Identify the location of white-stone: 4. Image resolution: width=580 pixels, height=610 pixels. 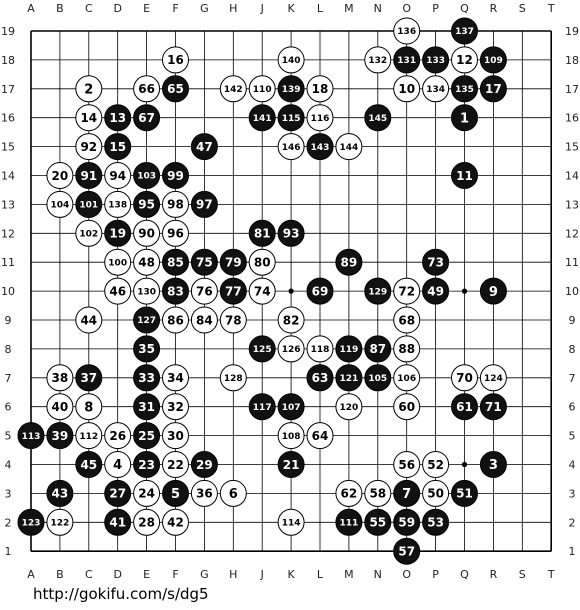
(118, 464).